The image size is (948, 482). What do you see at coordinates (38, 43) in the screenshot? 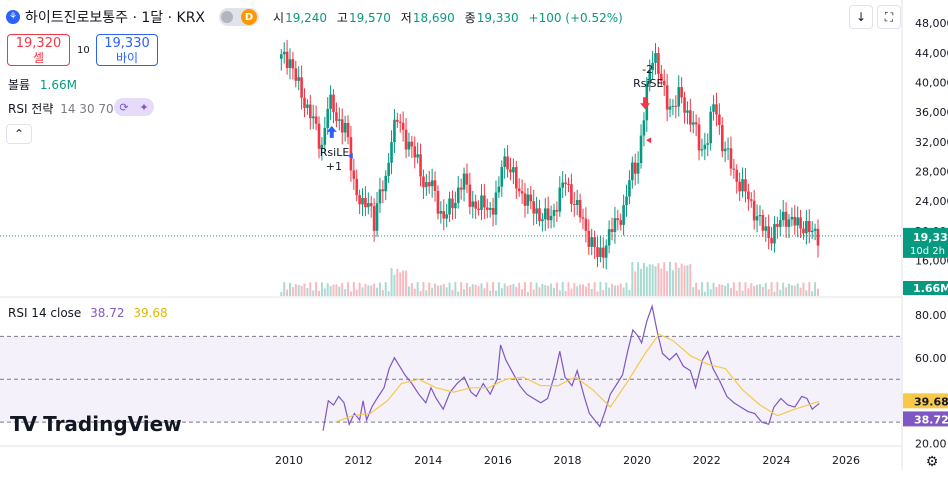
I see `sell-price: 19,320` at bounding box center [38, 43].